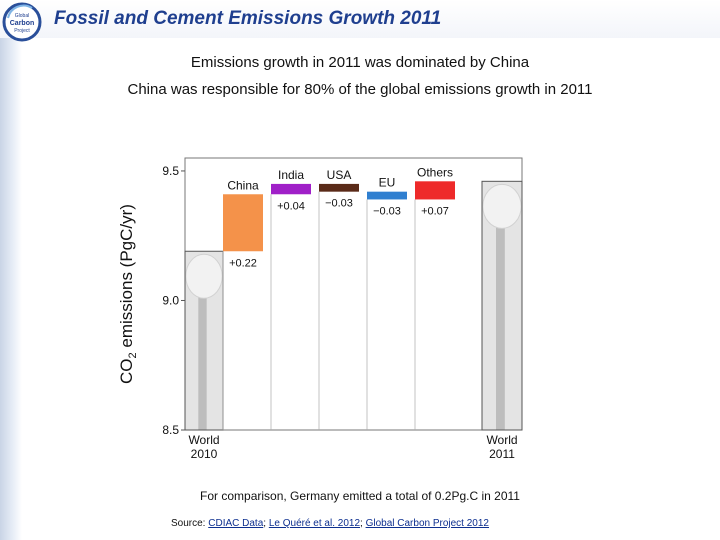 This screenshot has height=540, width=720. What do you see at coordinates (203, 440) in the screenshot?
I see `x-label-2010-line1: World` at bounding box center [203, 440].